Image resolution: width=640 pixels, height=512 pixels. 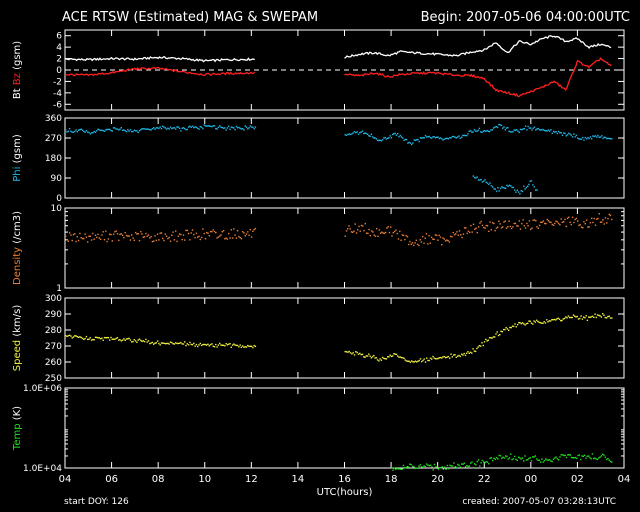 What do you see at coordinates (17, 428) in the screenshot?
I see `temp-ylabel: Temp (K)` at bounding box center [17, 428].